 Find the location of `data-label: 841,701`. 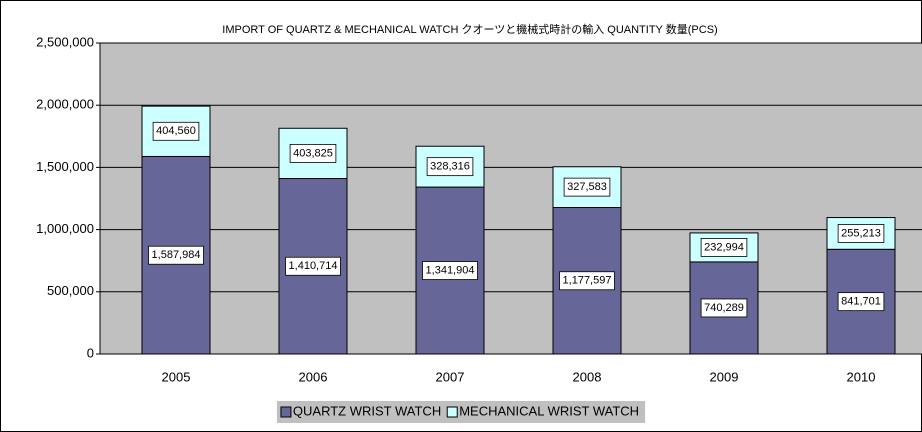

data-label: 841,701 is located at coordinates (861, 302).